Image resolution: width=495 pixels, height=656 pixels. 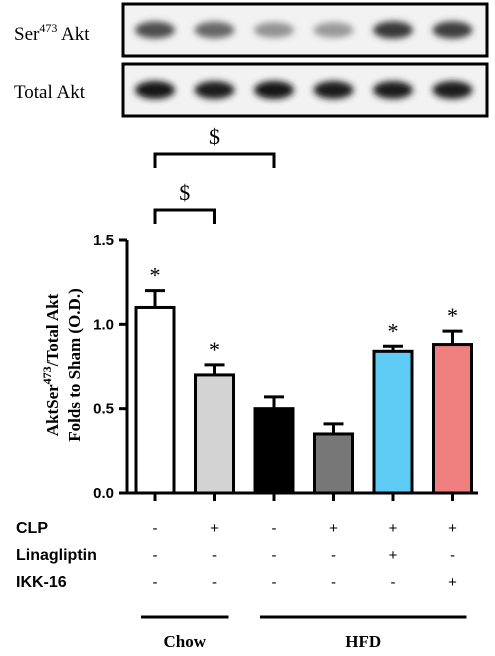 I want to click on blot-ser473-bands, so click(x=304, y=30).